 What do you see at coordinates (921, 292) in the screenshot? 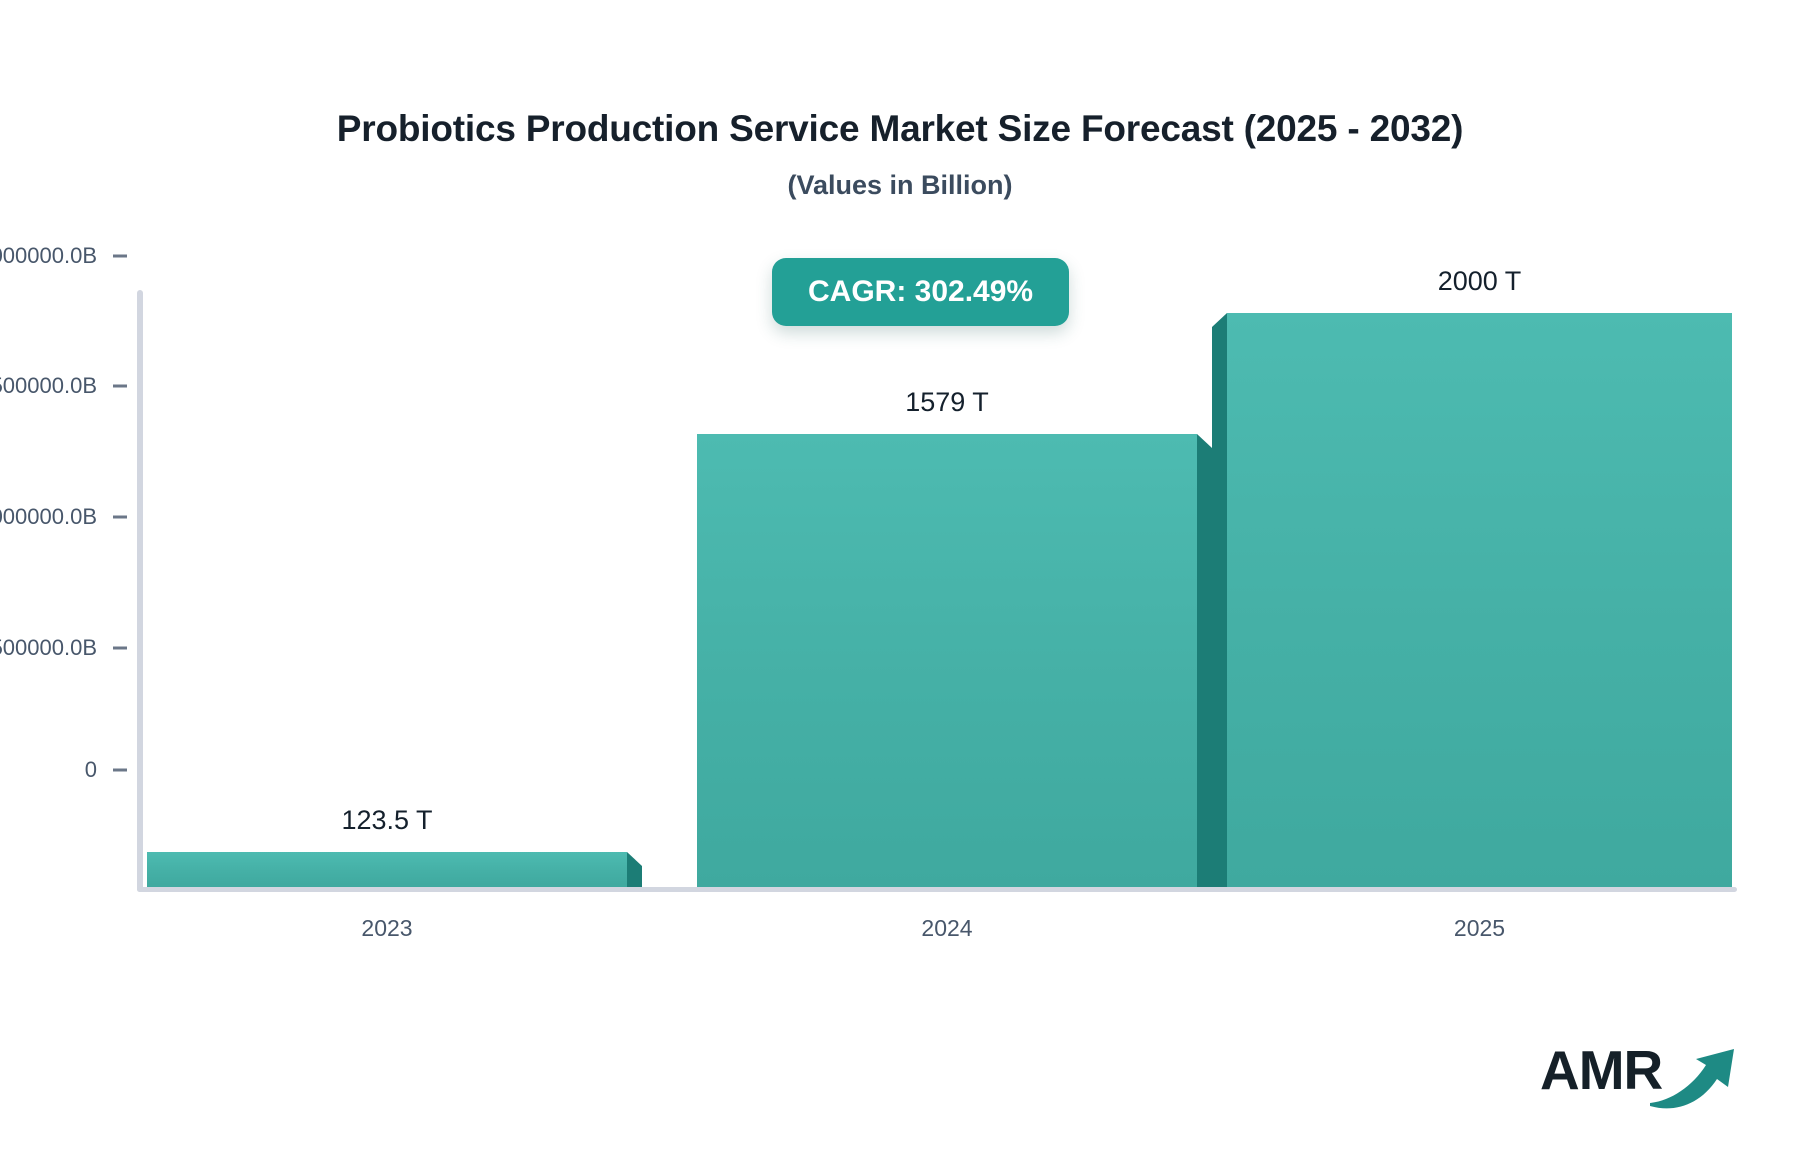
I see `cagr-badge: CAGR: 302.49%` at bounding box center [921, 292].